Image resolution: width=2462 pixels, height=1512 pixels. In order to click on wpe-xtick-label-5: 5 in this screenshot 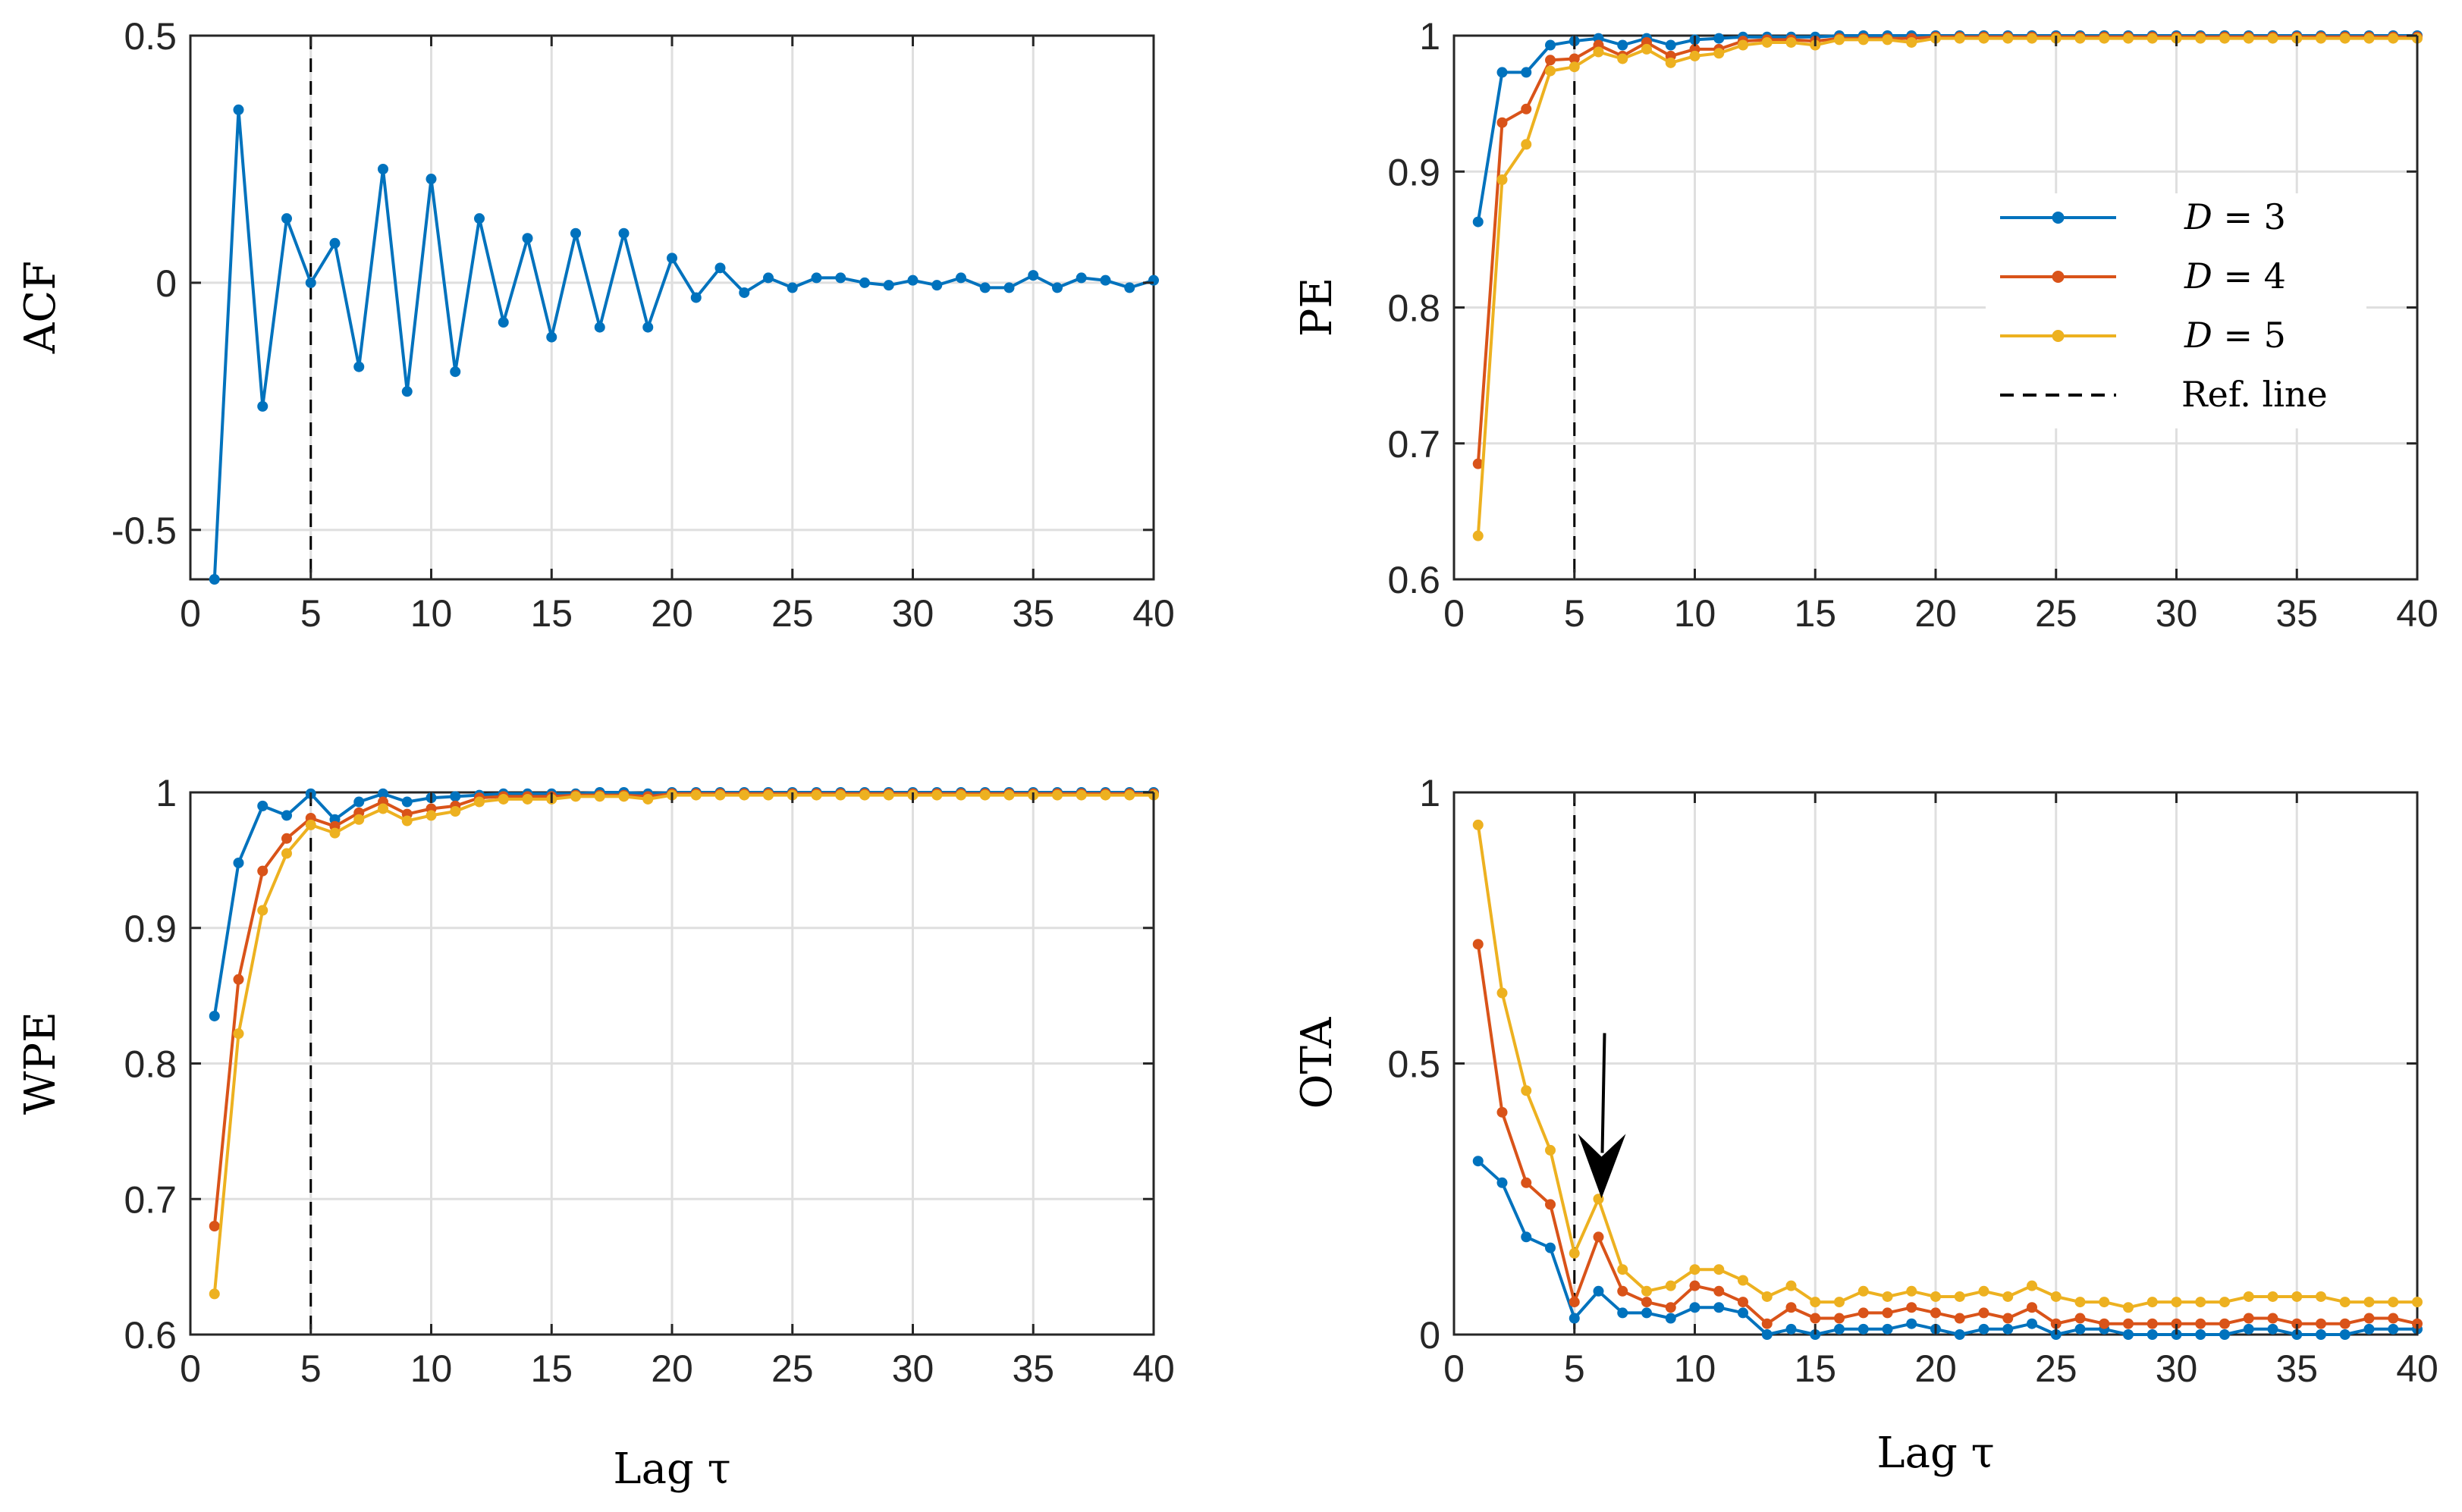, I will do `click(311, 1368)`.